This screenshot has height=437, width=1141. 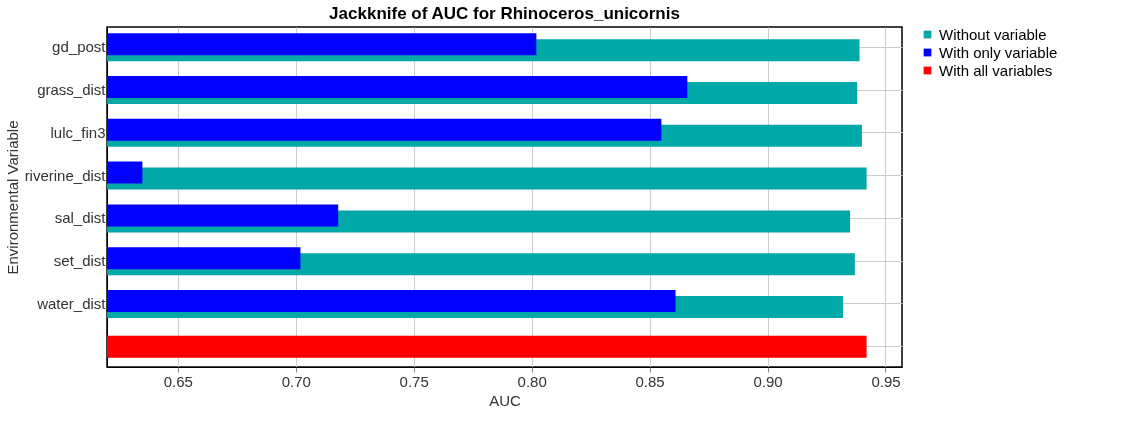 What do you see at coordinates (650, 381) in the screenshot?
I see `x-tick-label: 0.85` at bounding box center [650, 381].